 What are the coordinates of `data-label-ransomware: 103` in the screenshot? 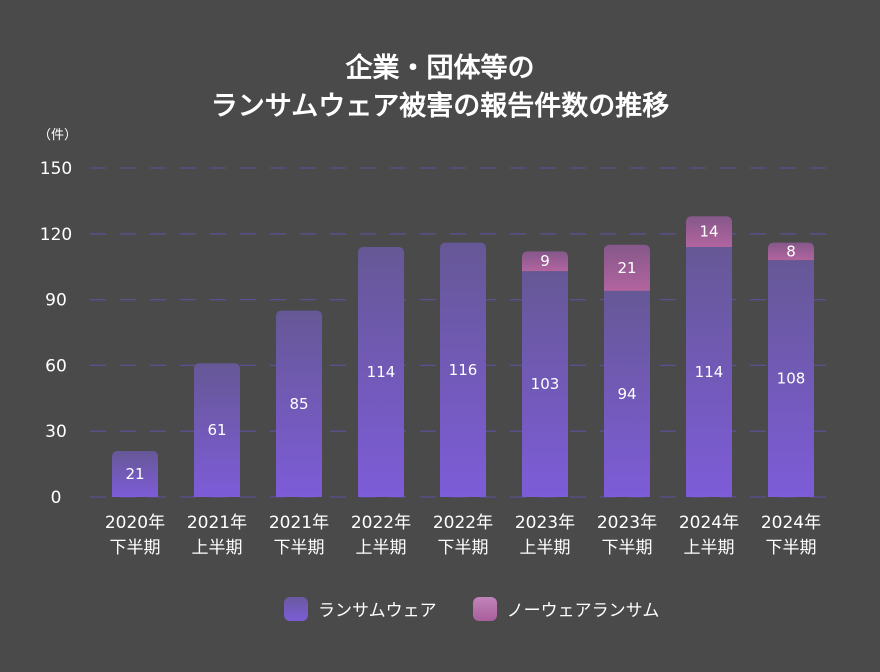 It's located at (545, 384).